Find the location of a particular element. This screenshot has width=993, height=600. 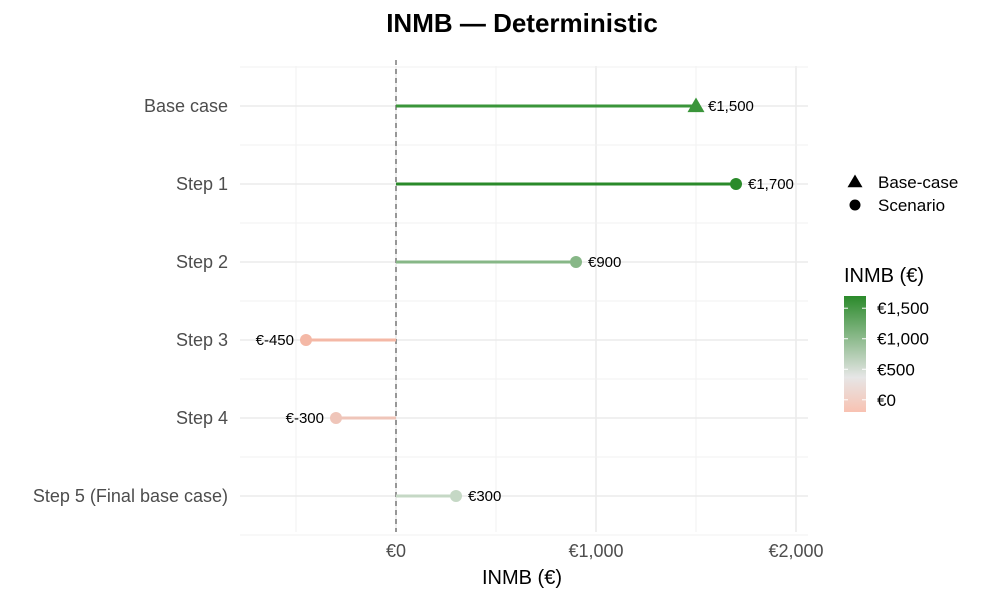

data-label: €-300 is located at coordinates (305, 418).